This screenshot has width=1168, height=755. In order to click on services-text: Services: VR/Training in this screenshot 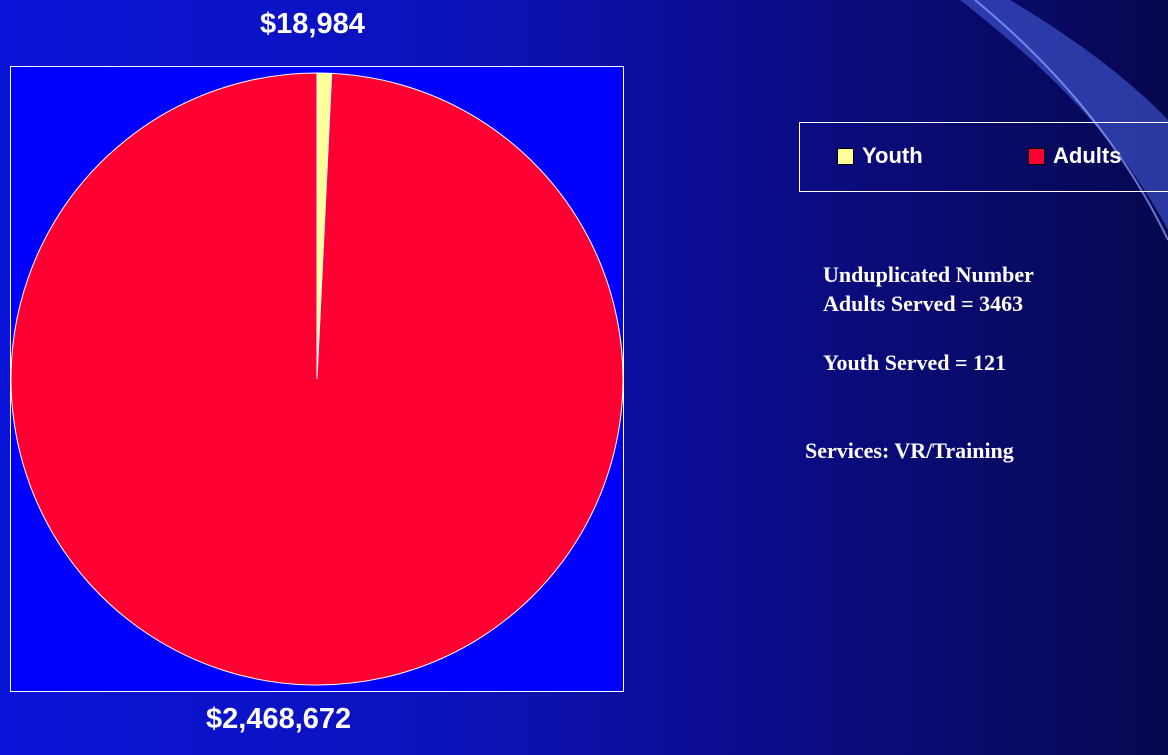, I will do `click(909, 450)`.